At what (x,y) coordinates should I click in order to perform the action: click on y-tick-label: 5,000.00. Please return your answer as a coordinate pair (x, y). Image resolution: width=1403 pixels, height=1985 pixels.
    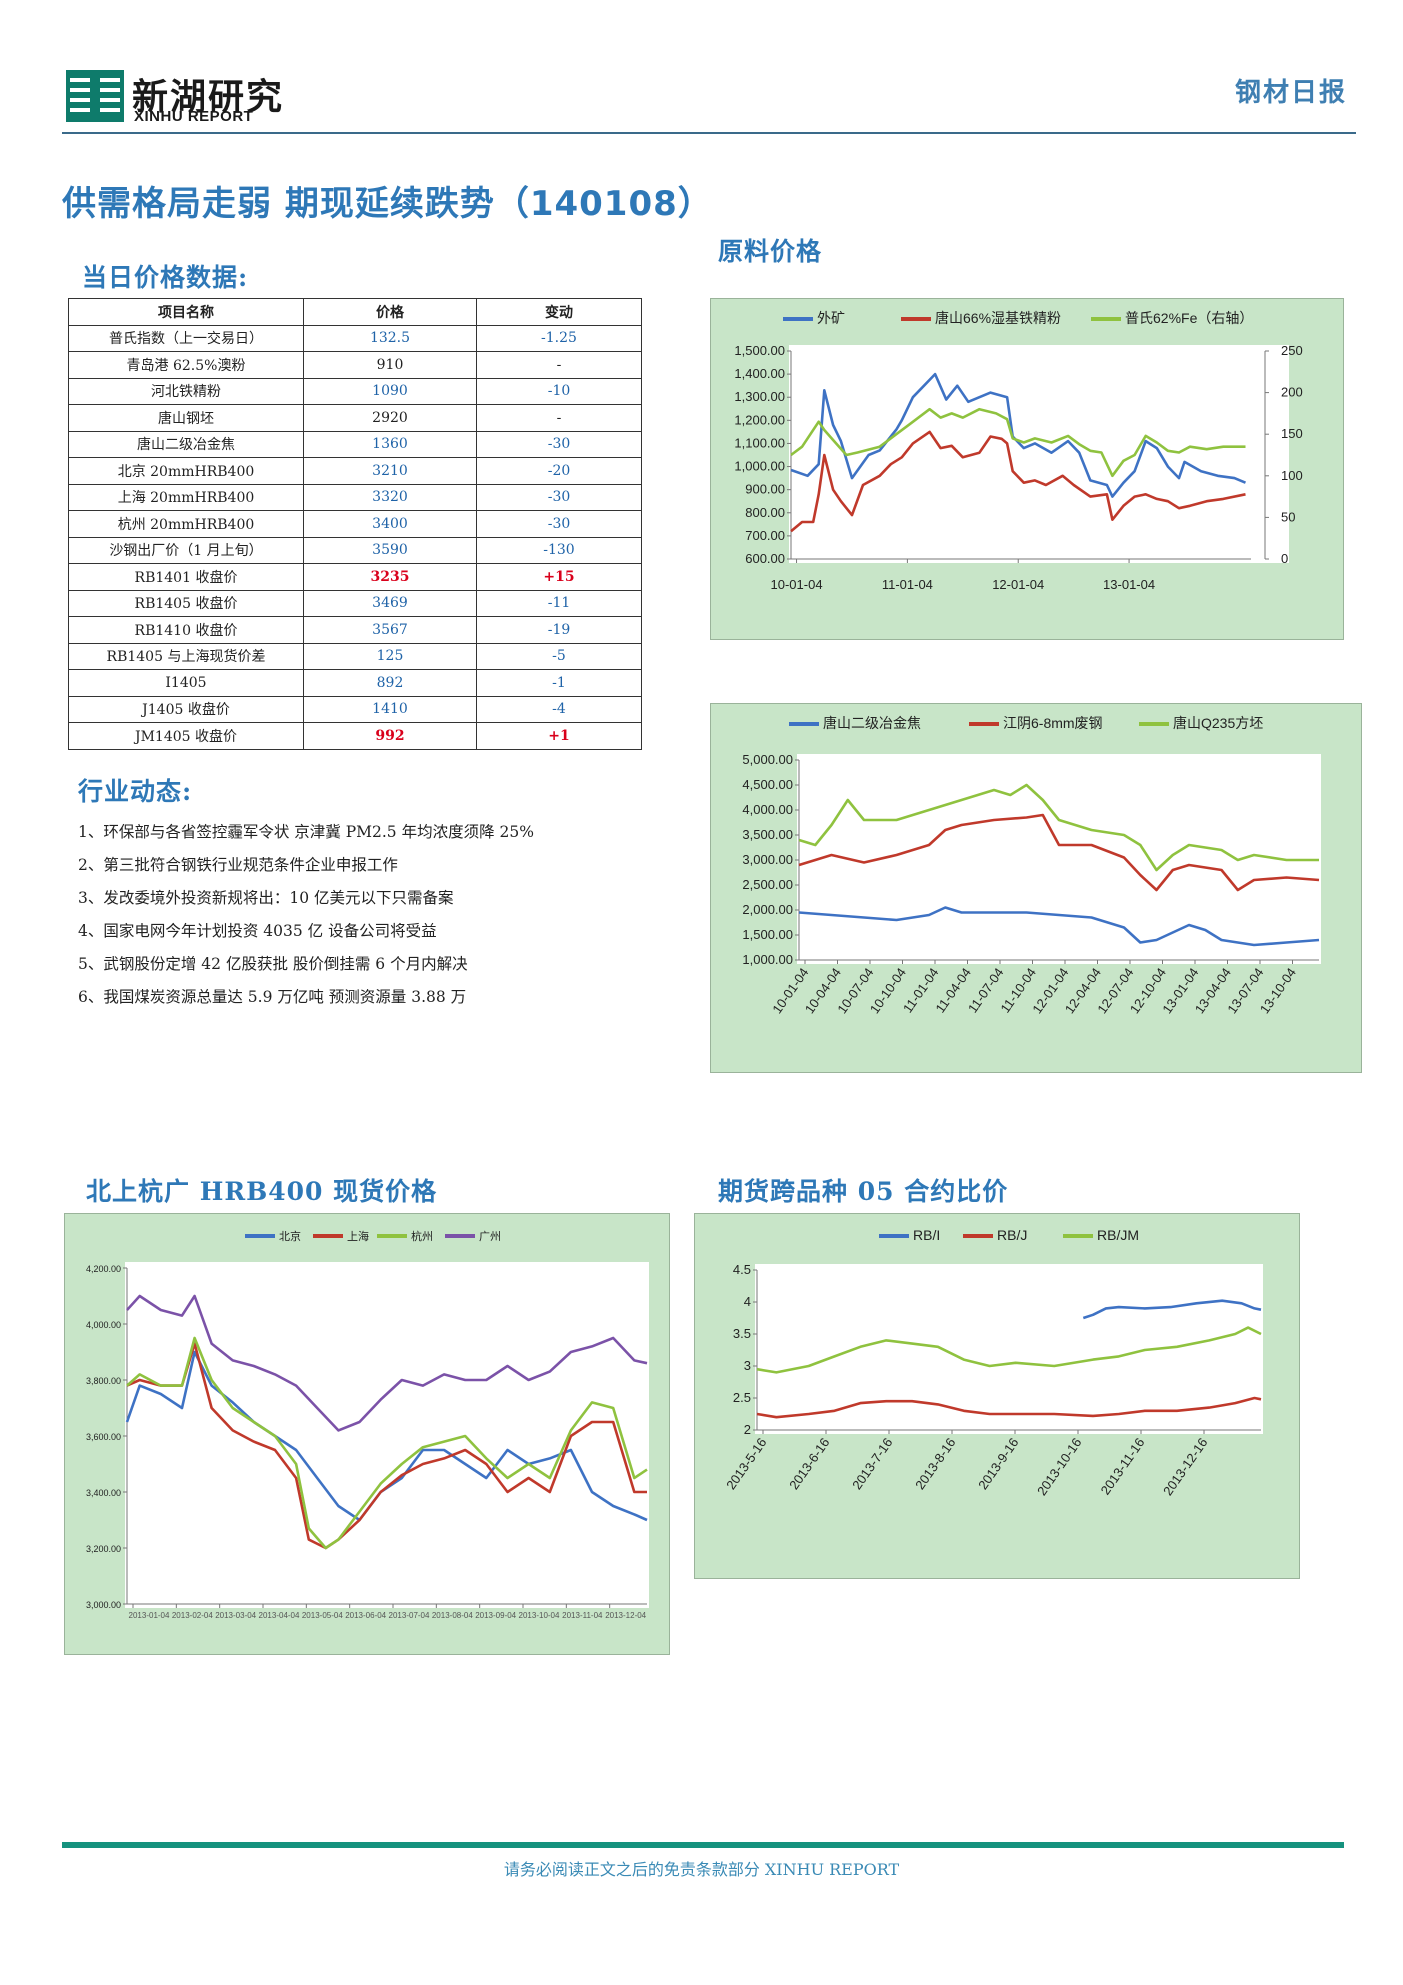
    Looking at the image, I should click on (767, 759).